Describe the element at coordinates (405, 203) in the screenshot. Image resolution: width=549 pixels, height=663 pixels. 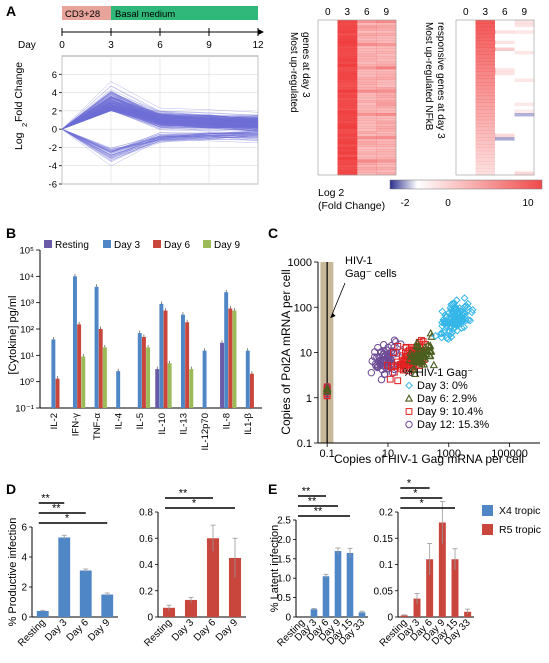
I see `colorbar-tick: -2` at that location.